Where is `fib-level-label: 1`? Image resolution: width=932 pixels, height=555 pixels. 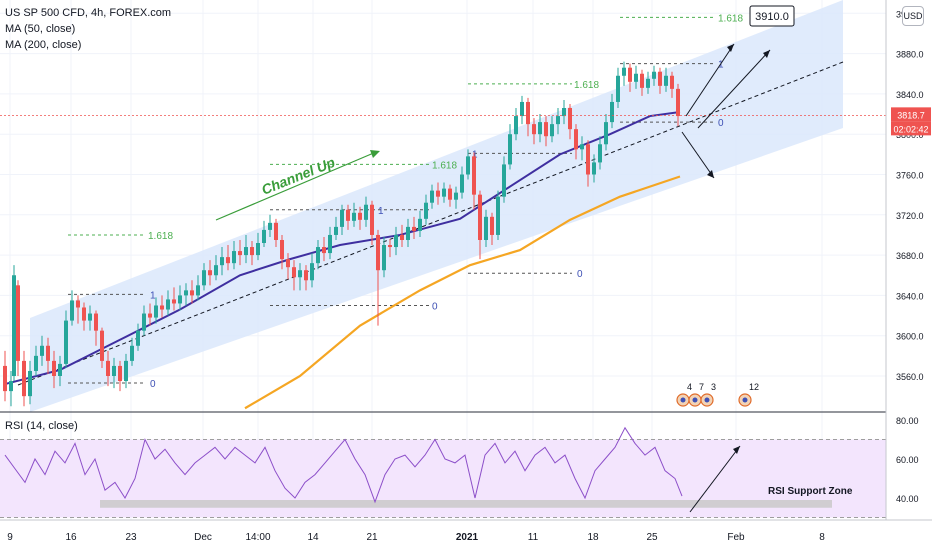
fib-level-label: 1 is located at coordinates (381, 211).